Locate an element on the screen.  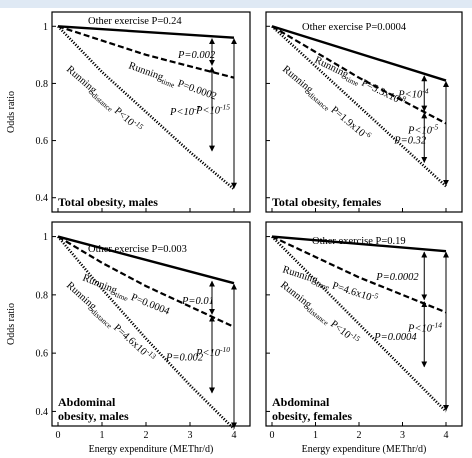
comparison-pvalue: P<10-15 is located at coordinates (212, 109).